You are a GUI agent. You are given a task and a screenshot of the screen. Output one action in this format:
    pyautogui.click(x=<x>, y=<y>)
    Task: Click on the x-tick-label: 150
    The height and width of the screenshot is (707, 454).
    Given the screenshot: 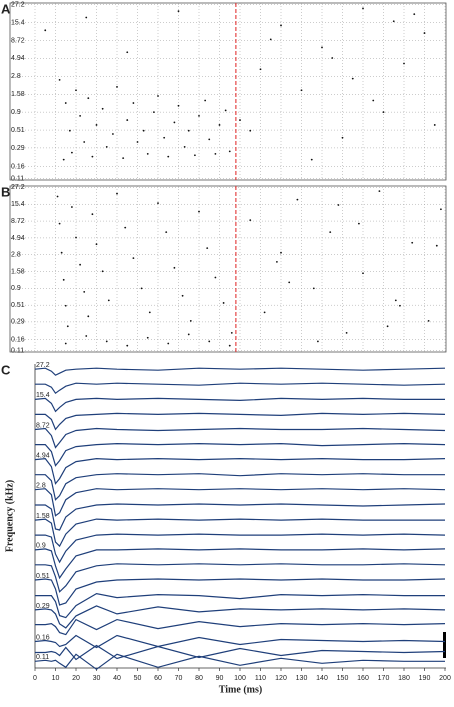 What is the action you would take?
    pyautogui.click(x=343, y=678)
    